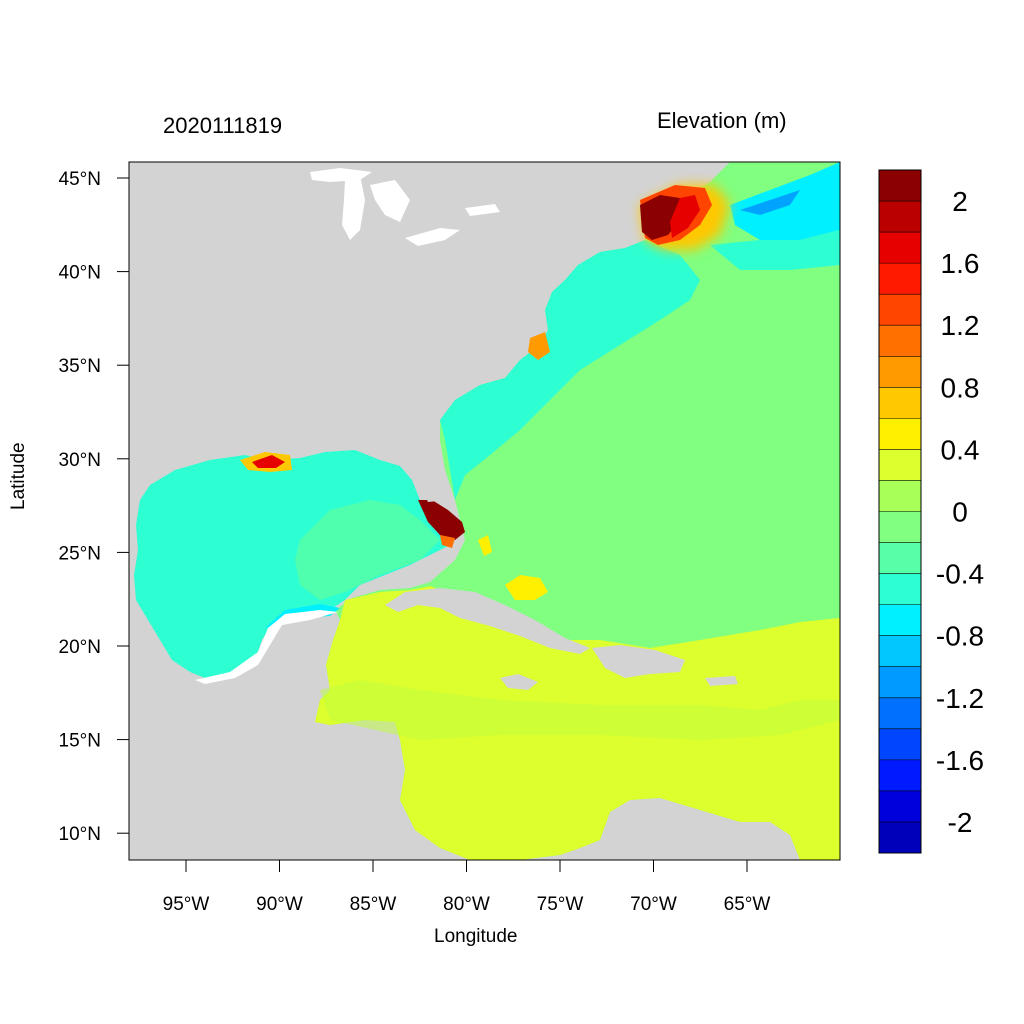 Image resolution: width=1024 pixels, height=1024 pixels. Describe the element at coordinates (487, 621) in the screenshot. I see `cuba-landmass` at that location.